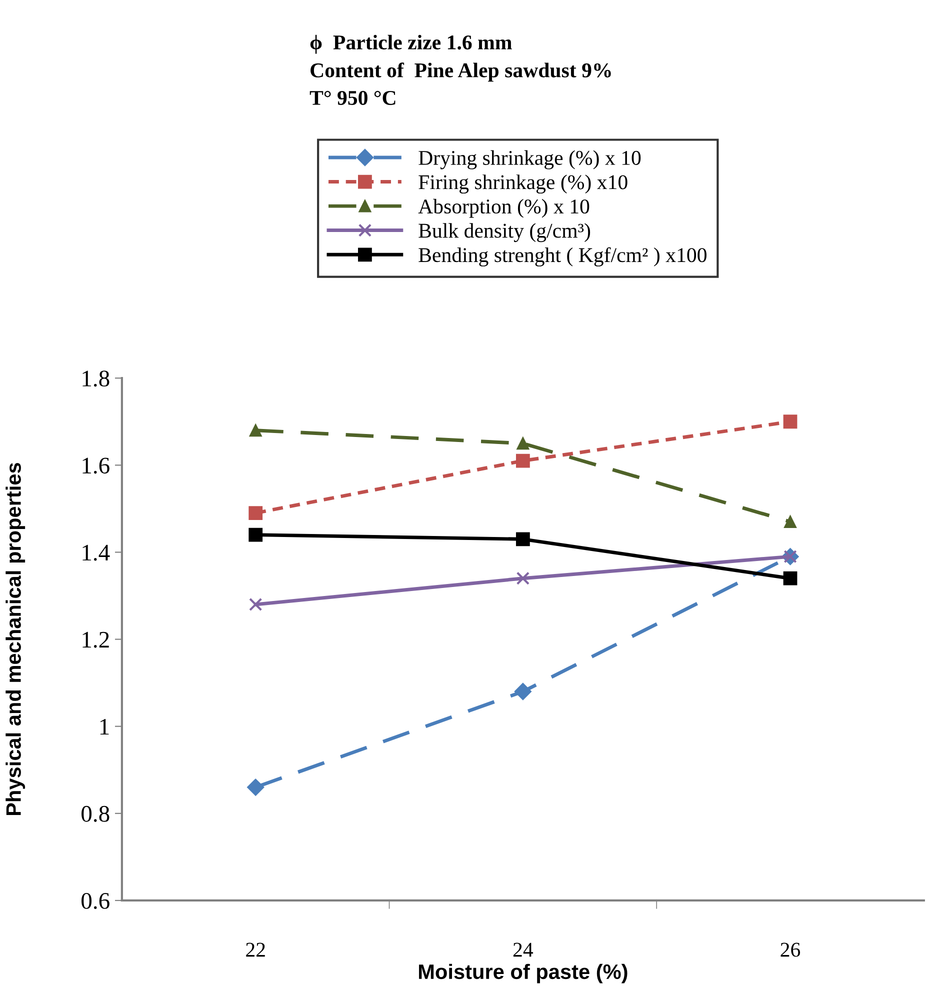  Describe the element at coordinates (790, 949) in the screenshot. I see `x-tick-label: 26` at that location.